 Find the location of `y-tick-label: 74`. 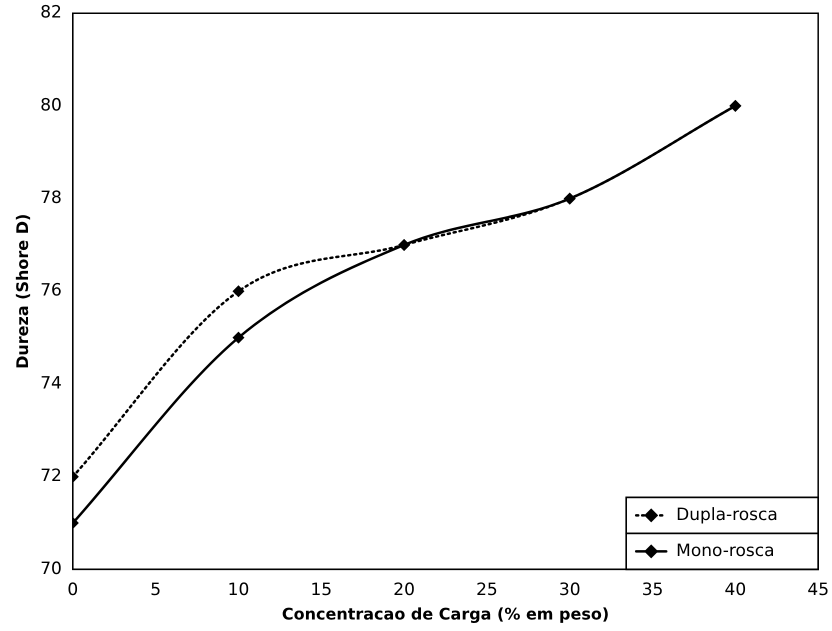

y-tick-label: 74 is located at coordinates (51, 383).